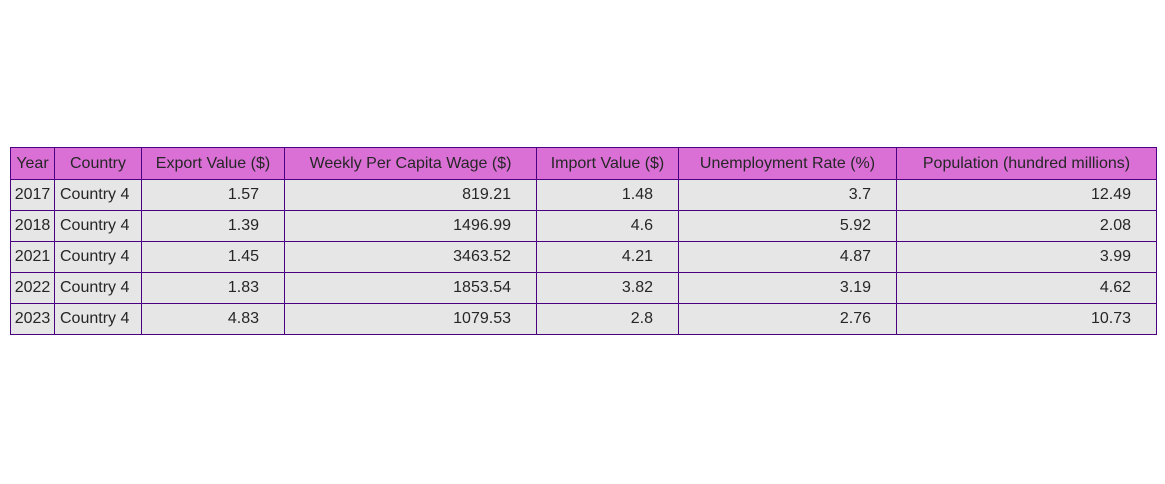  I want to click on cell-weekly-wage: 819.21, so click(410, 195).